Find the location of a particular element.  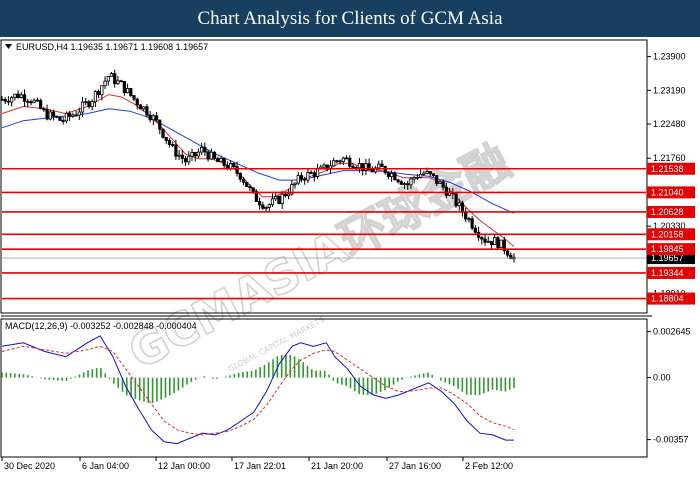

level-label: 1.20158 is located at coordinates (667, 234).